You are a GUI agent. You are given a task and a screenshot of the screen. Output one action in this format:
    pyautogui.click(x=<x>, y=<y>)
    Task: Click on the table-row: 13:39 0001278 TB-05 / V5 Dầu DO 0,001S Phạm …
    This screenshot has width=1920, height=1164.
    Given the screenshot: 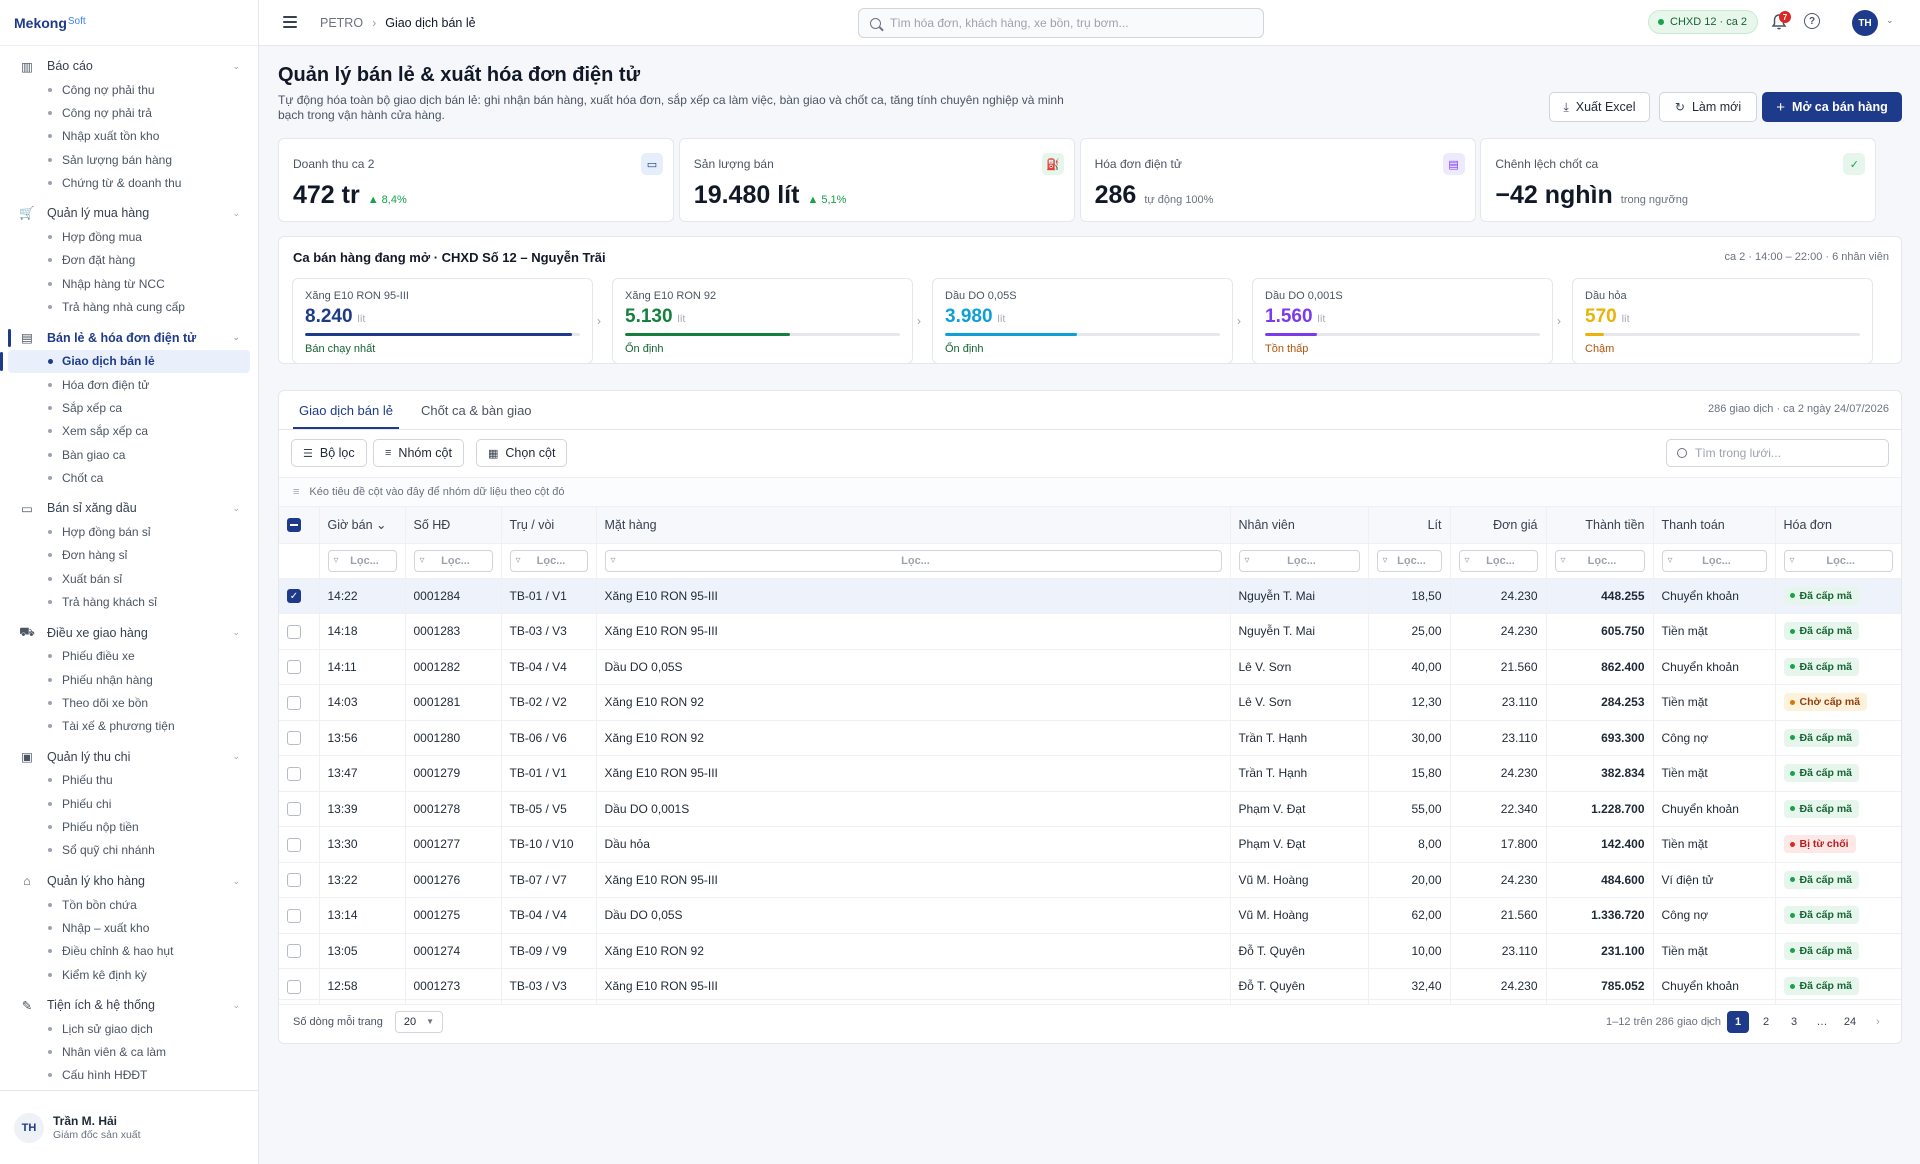 What is the action you would take?
    pyautogui.click(x=1090, y=809)
    